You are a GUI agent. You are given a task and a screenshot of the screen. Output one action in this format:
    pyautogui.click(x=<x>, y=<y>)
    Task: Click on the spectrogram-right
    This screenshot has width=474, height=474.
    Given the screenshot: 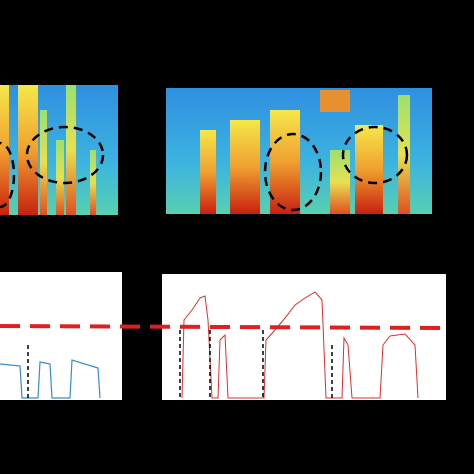 What is the action you would take?
    pyautogui.click(x=299, y=151)
    